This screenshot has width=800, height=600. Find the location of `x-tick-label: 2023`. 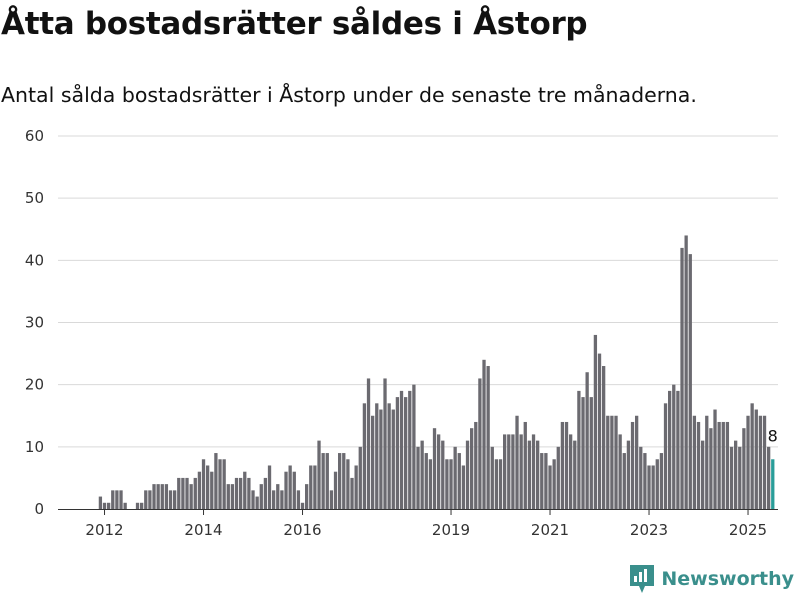

x-tick-label: 2023 is located at coordinates (649, 530).